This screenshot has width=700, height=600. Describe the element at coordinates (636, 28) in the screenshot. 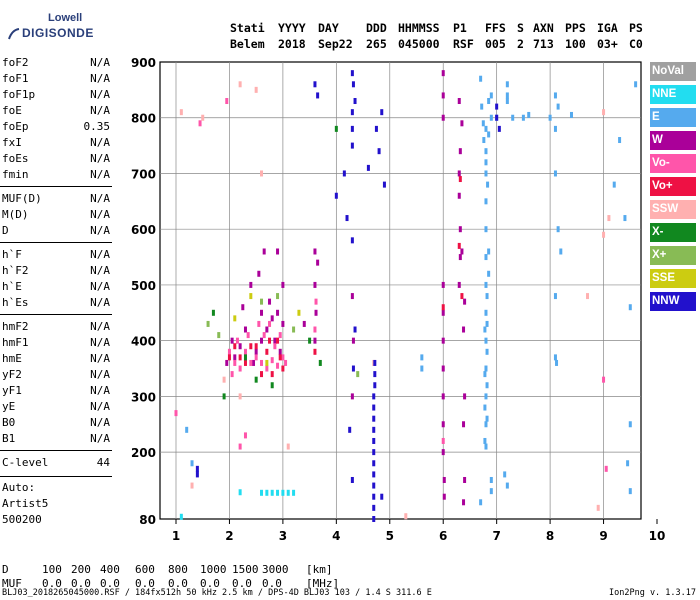

I see `header-line1-field: PS` at that location.